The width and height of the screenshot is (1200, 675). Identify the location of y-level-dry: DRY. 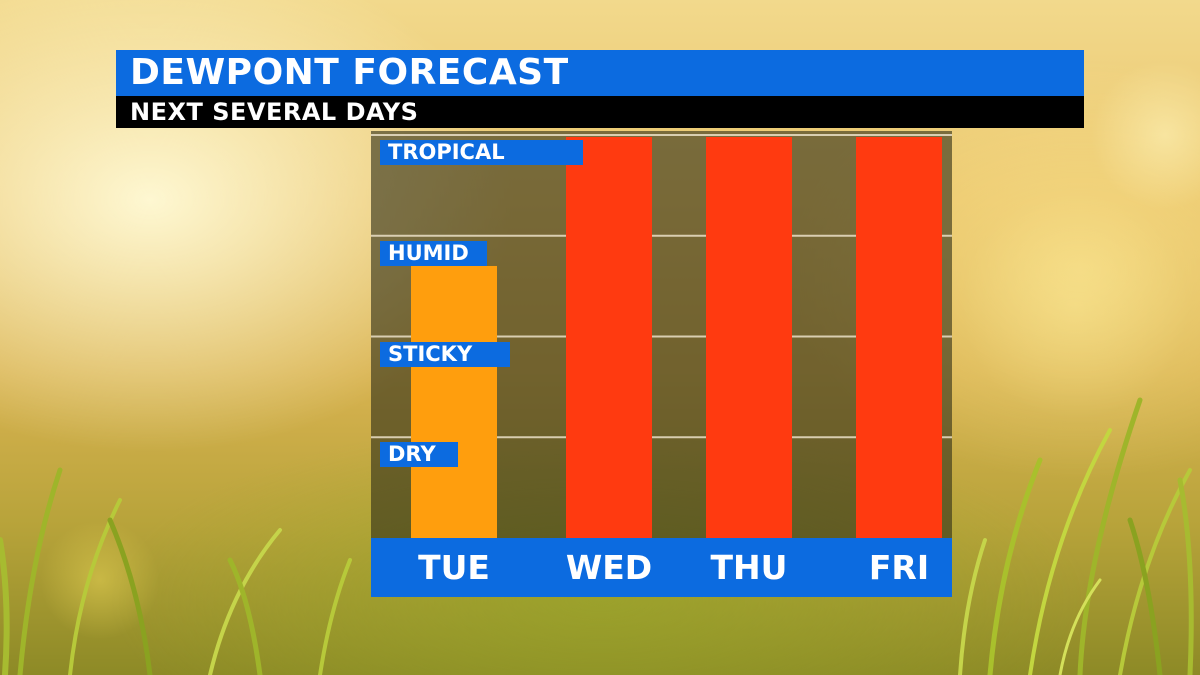
(419, 455).